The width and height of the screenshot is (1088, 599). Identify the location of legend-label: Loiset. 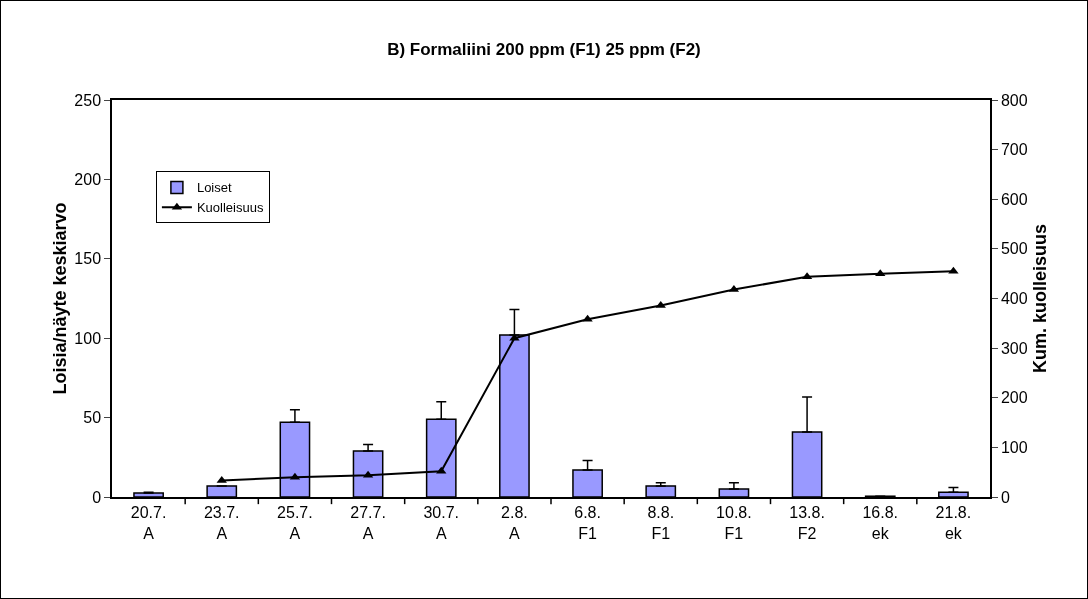
(214, 188).